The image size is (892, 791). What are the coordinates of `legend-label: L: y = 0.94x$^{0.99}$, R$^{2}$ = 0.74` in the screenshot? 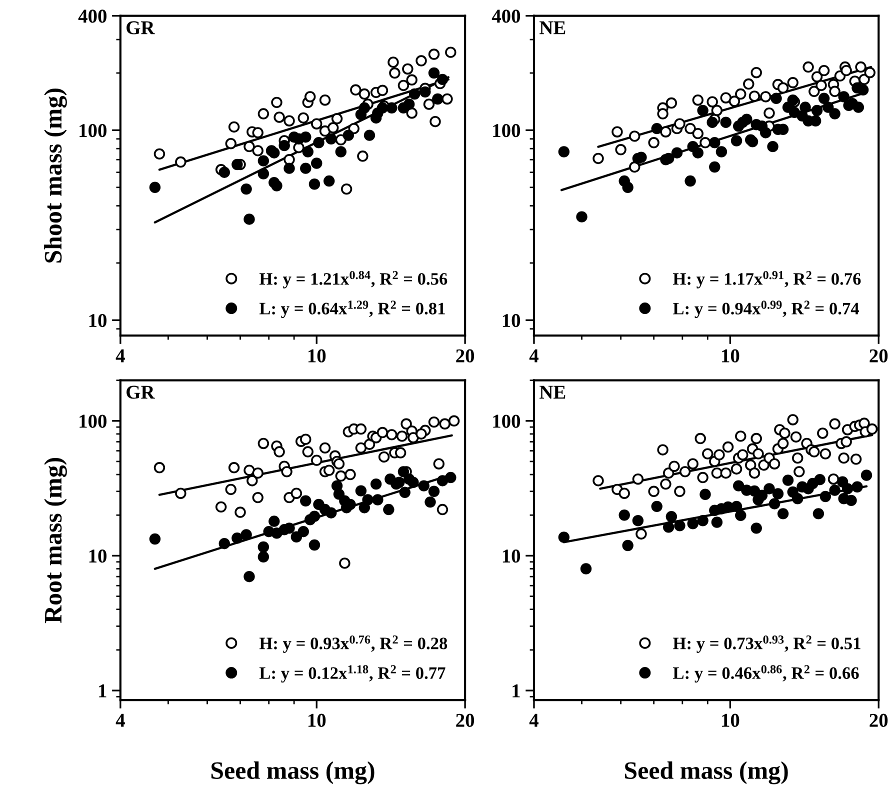 It's located at (766, 309).